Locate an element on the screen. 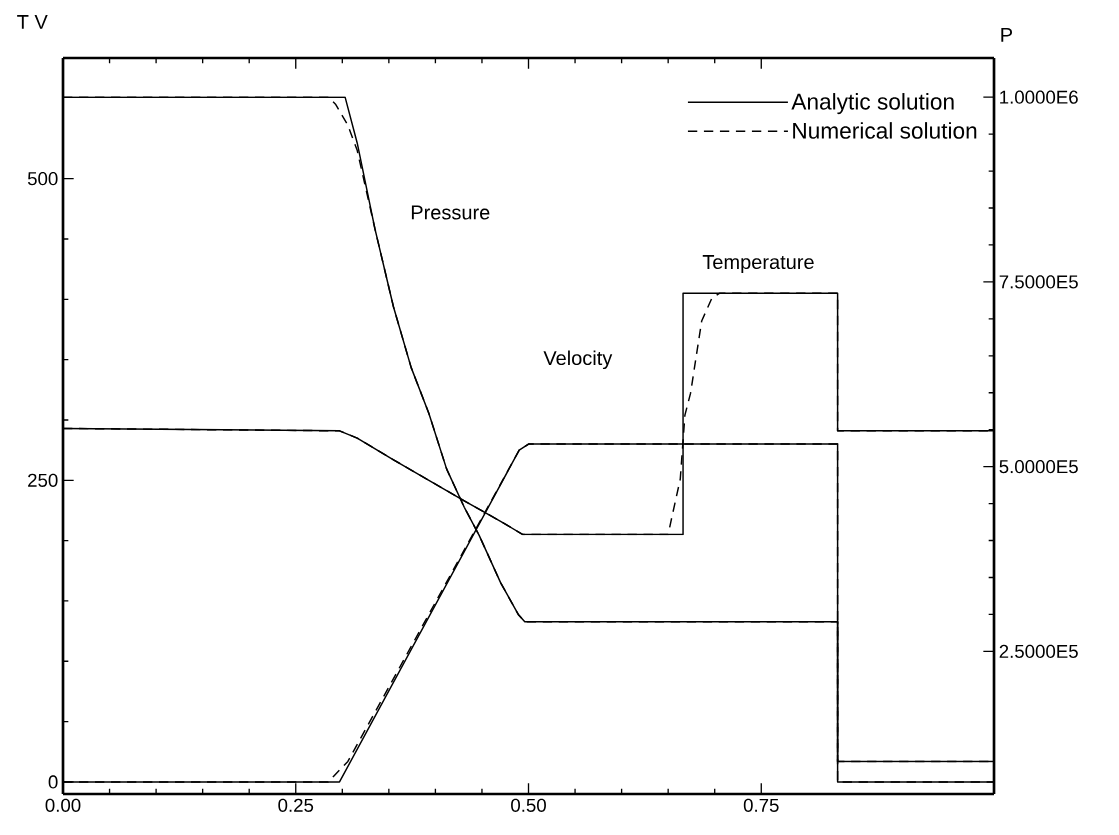 The height and width of the screenshot is (835, 1119). y2-tick-label: 5.0000E5 is located at coordinates (1038, 467).